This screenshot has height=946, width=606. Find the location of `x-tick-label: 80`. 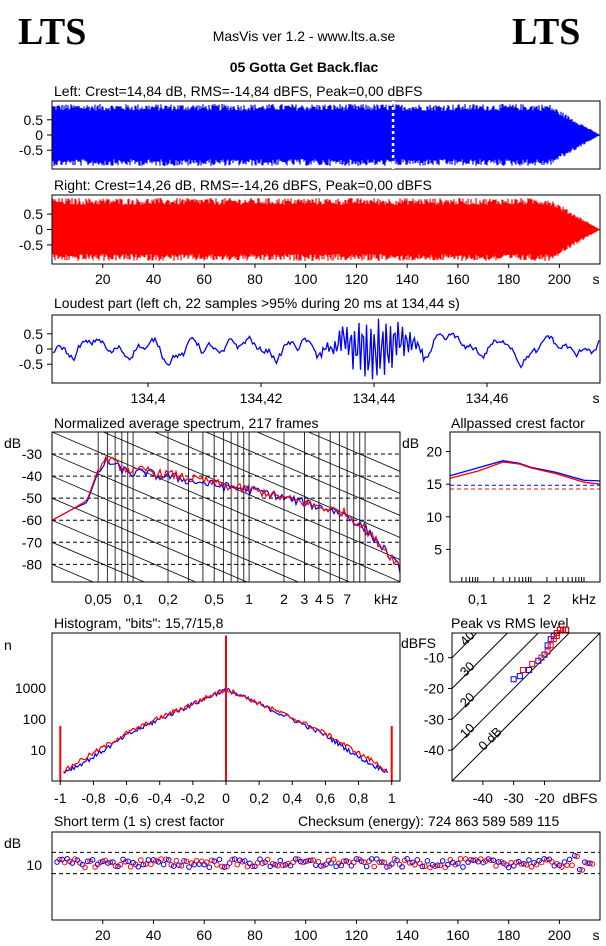

x-tick-label: 80 is located at coordinates (255, 935).